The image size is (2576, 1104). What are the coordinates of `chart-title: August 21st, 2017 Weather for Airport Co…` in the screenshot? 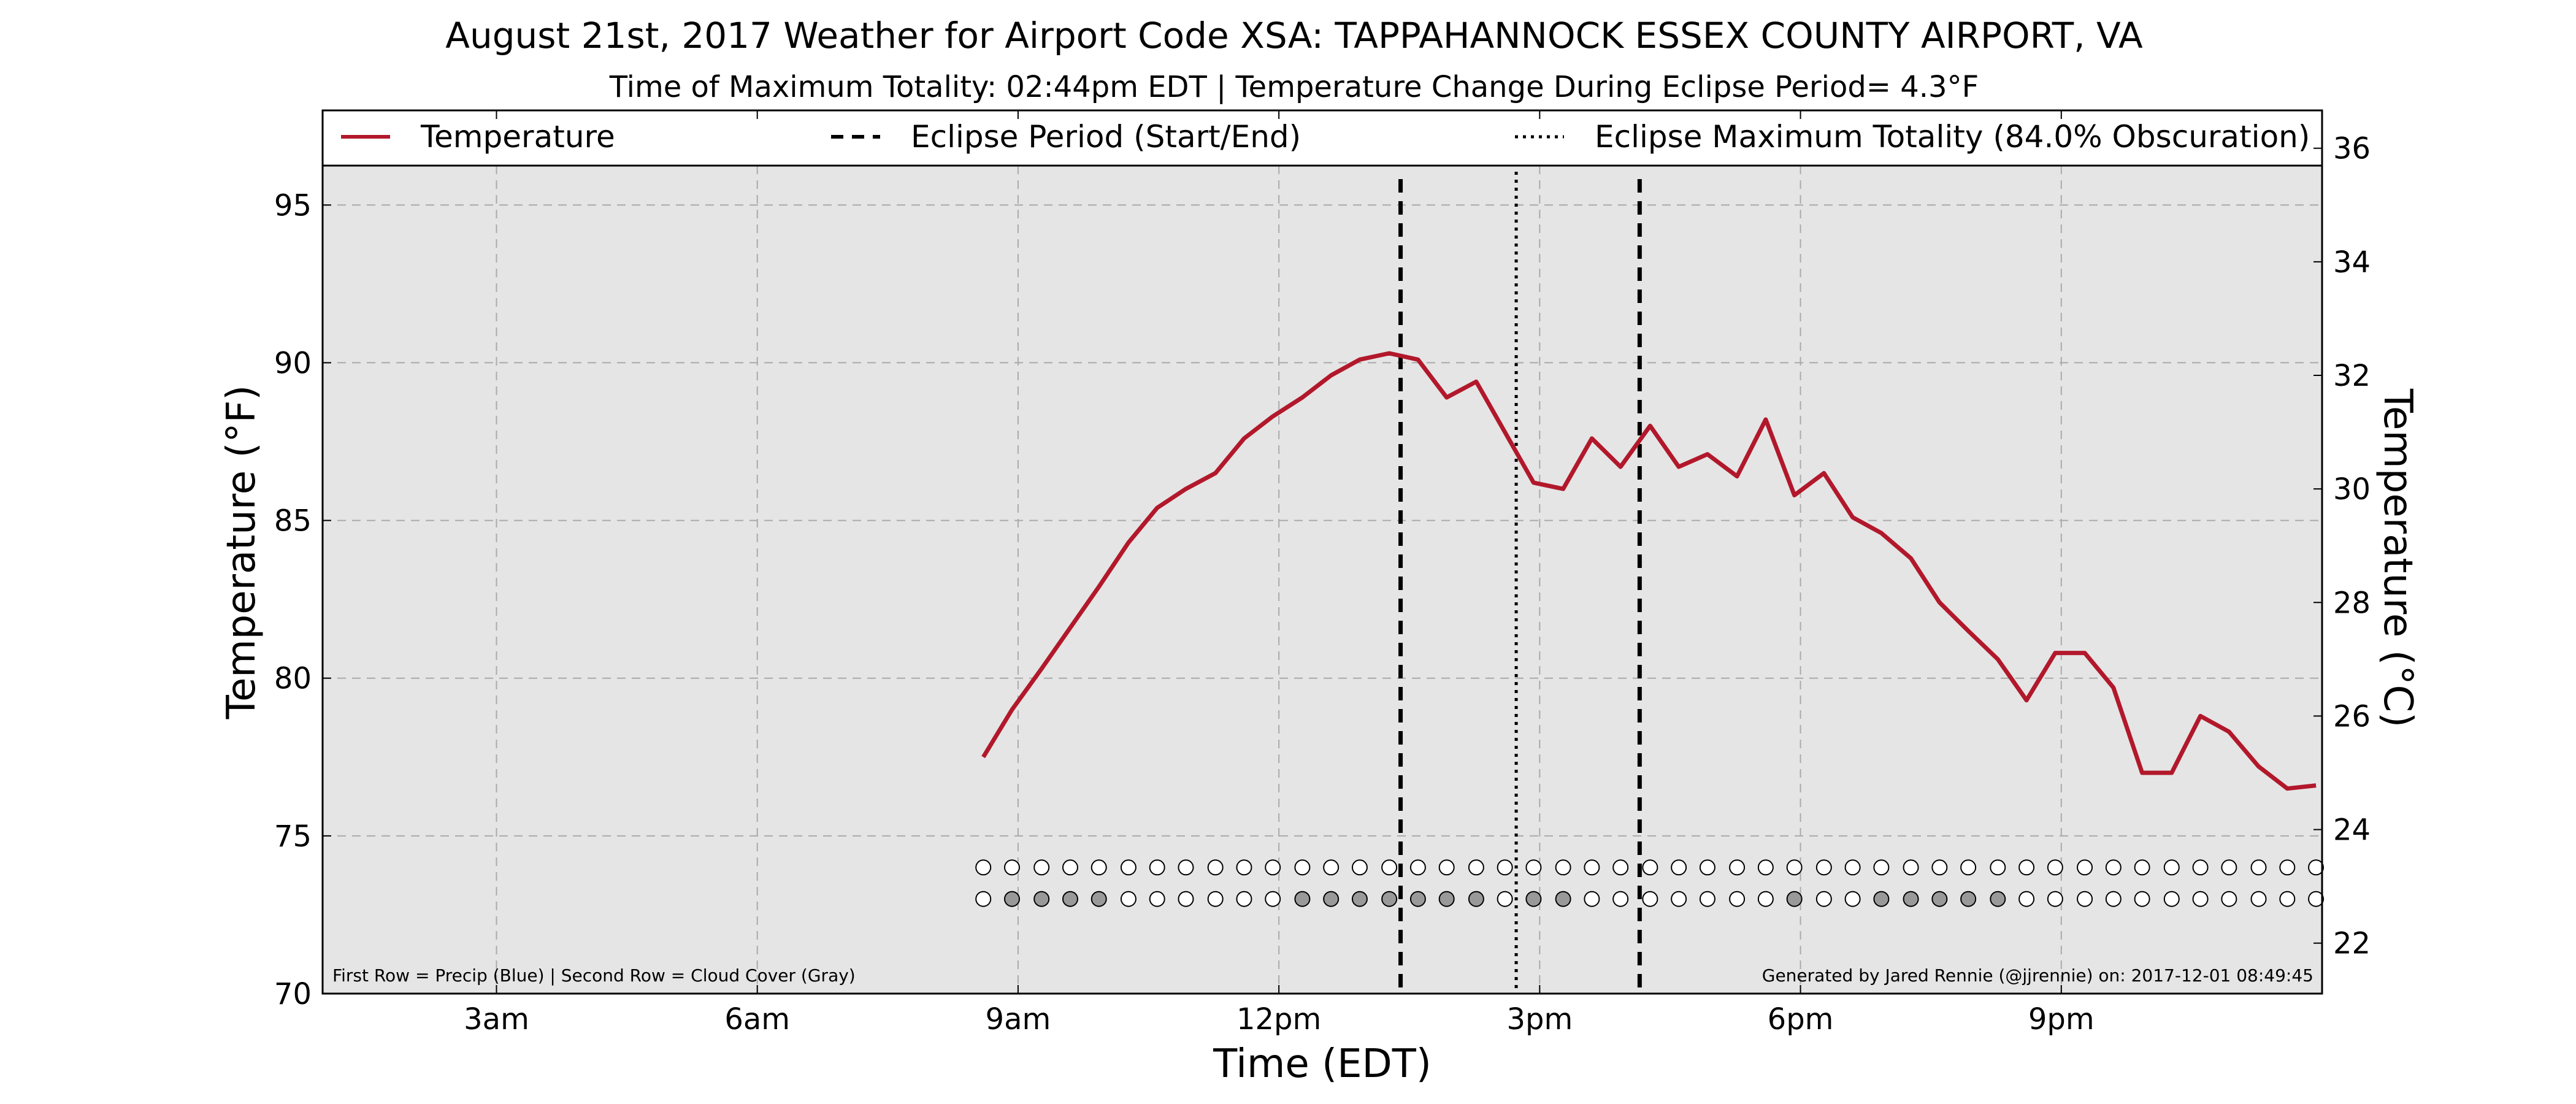 It's located at (1294, 35).